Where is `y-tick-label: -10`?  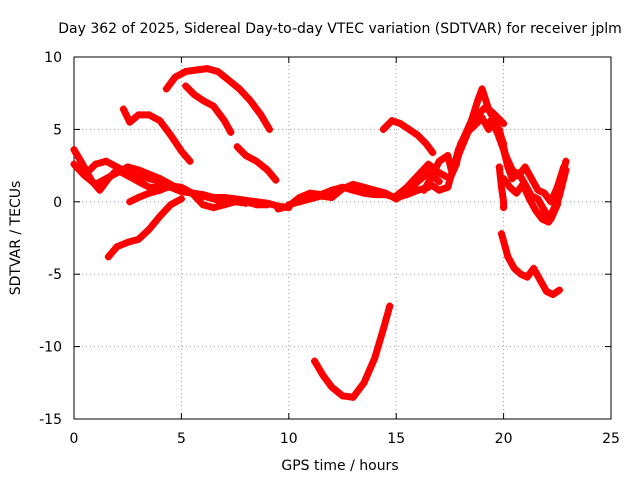 y-tick-label: -10 is located at coordinates (50, 348).